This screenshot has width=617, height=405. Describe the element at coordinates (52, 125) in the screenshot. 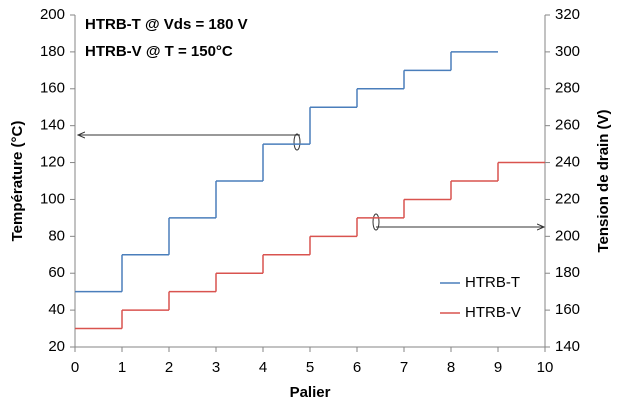

I see `y-tick-label: 140` at that location.